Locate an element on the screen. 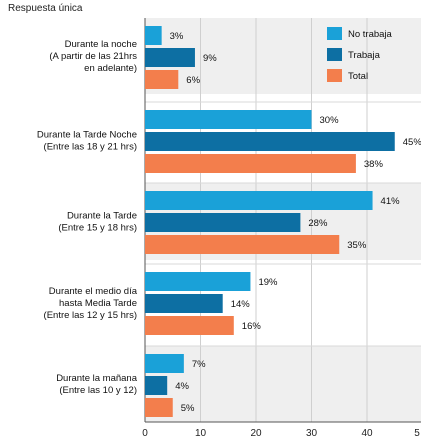  legend-label: No trabaja is located at coordinates (370, 34).